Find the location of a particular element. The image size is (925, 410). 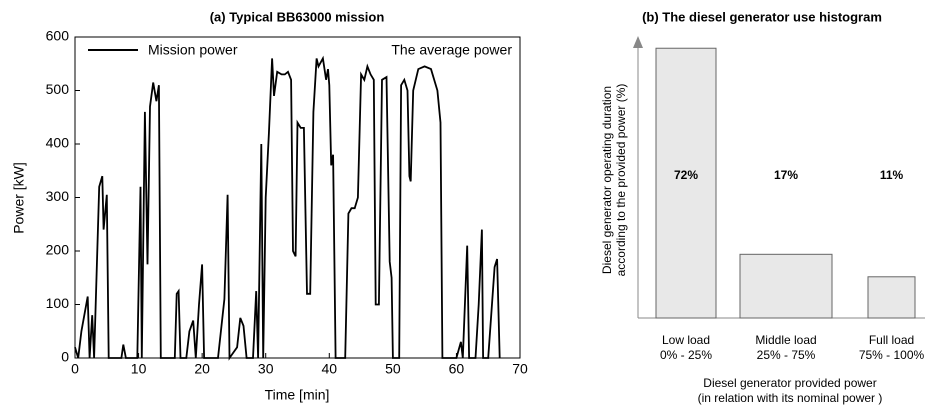

x-tick-label: 30 is located at coordinates (266, 369).